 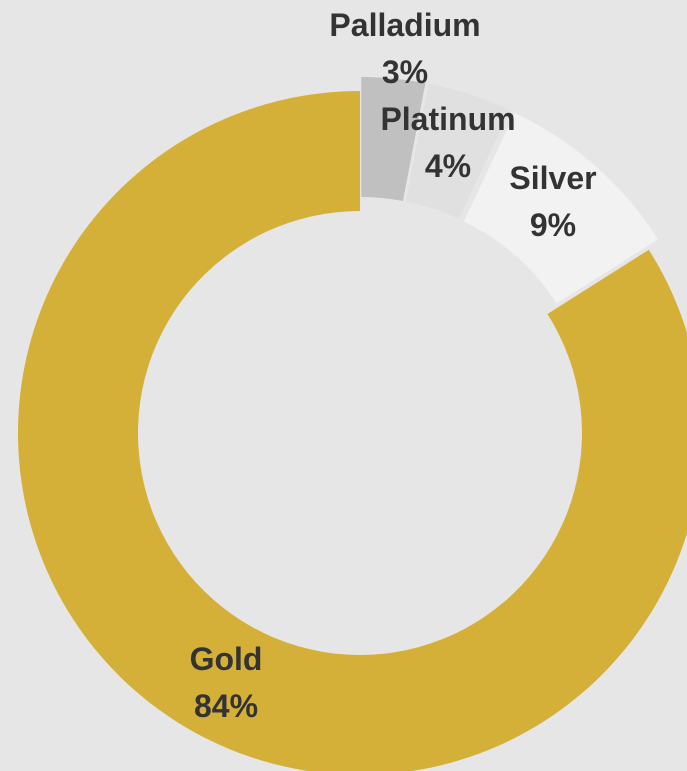 I want to click on slice-percent-gold: 84%, so click(x=226, y=706).